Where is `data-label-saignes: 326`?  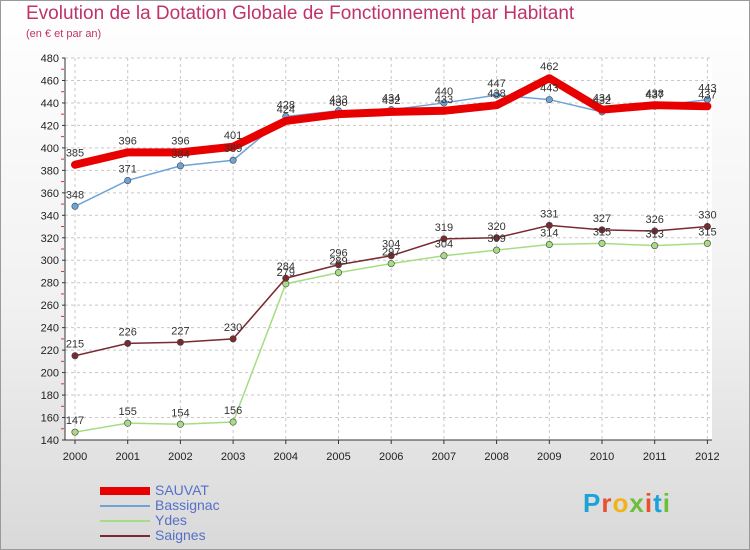
data-label-saignes: 326 is located at coordinates (655, 220).